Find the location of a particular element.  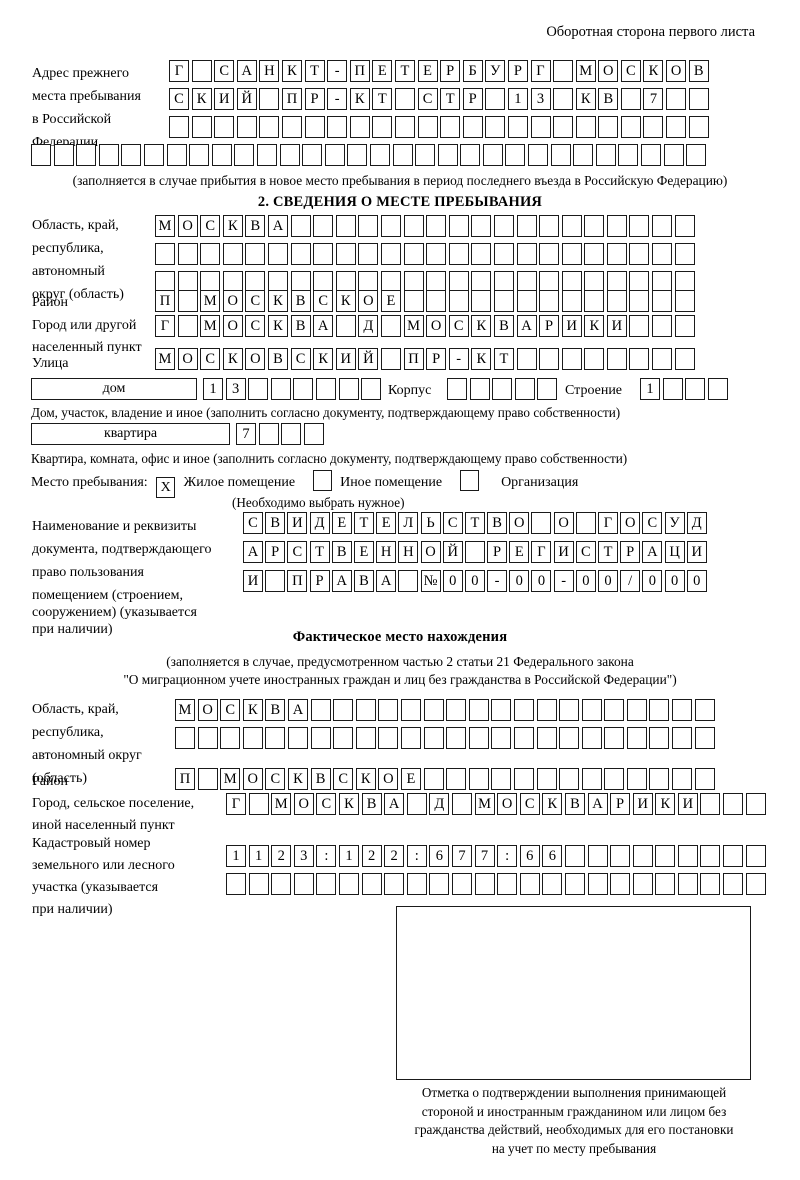

prev-address-row-1-cell-21: С is located at coordinates (630, 71).